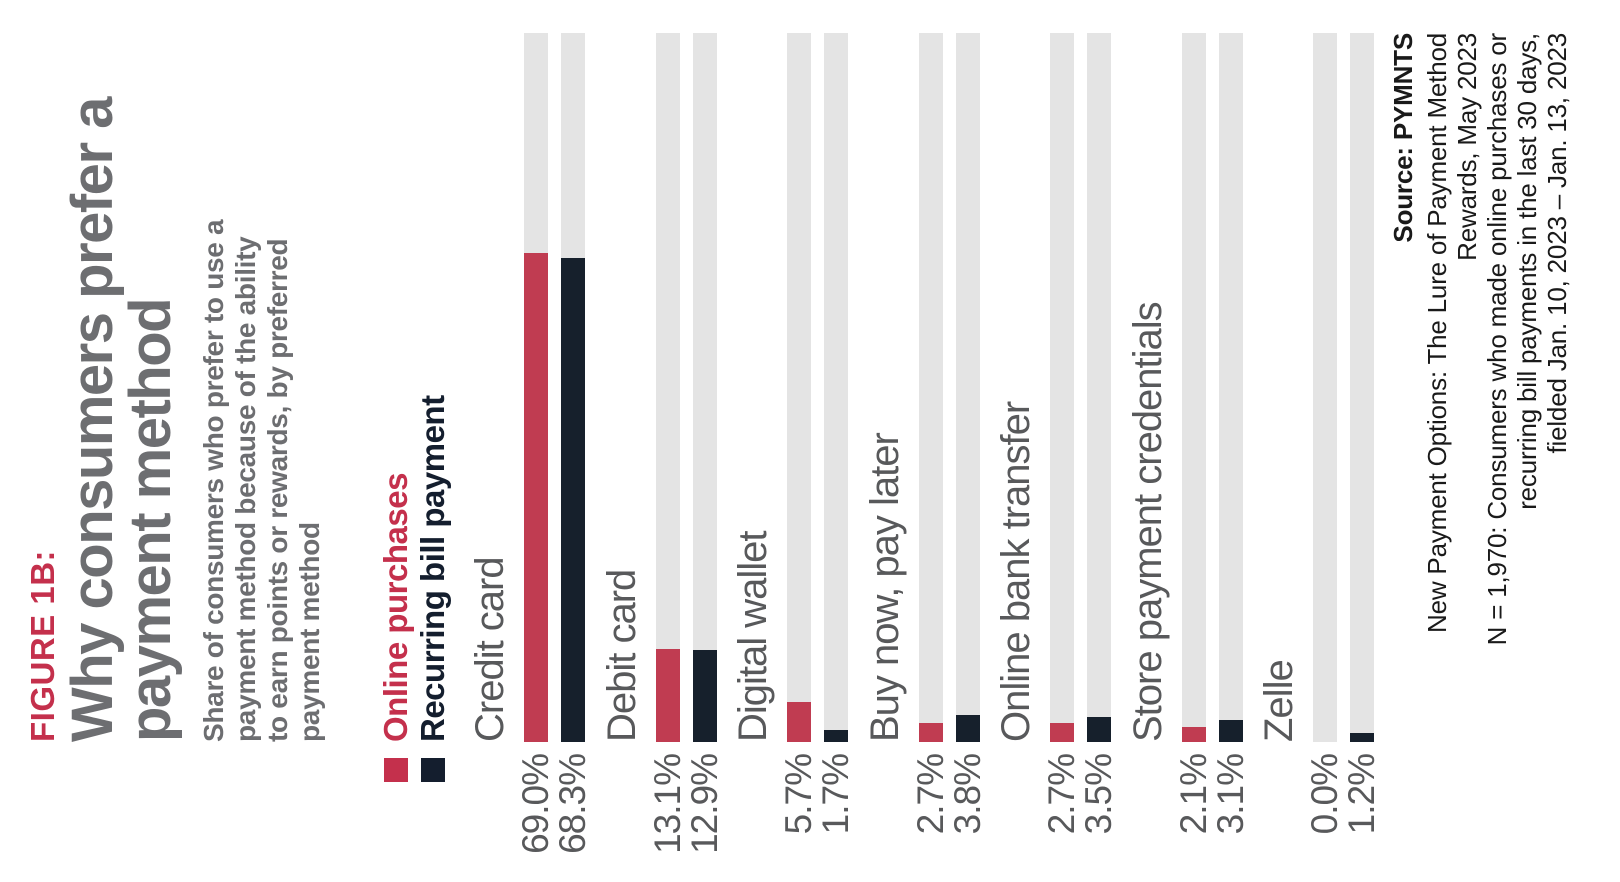 This screenshot has height=882, width=1620. What do you see at coordinates (1193, 794) in the screenshot?
I see `value-label: 2.1%` at bounding box center [1193, 794].